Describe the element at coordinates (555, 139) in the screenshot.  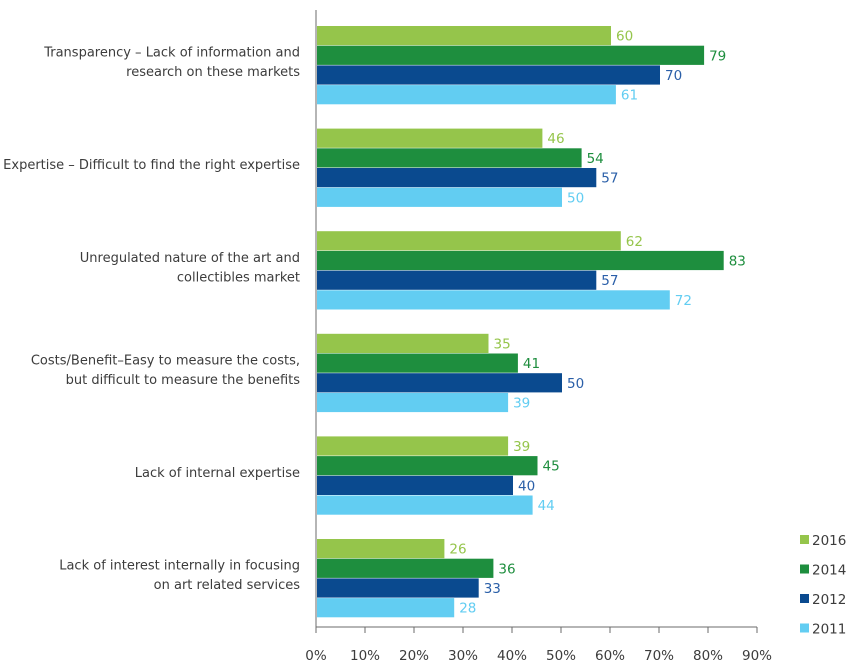
I see `data-label: 46` at that location.